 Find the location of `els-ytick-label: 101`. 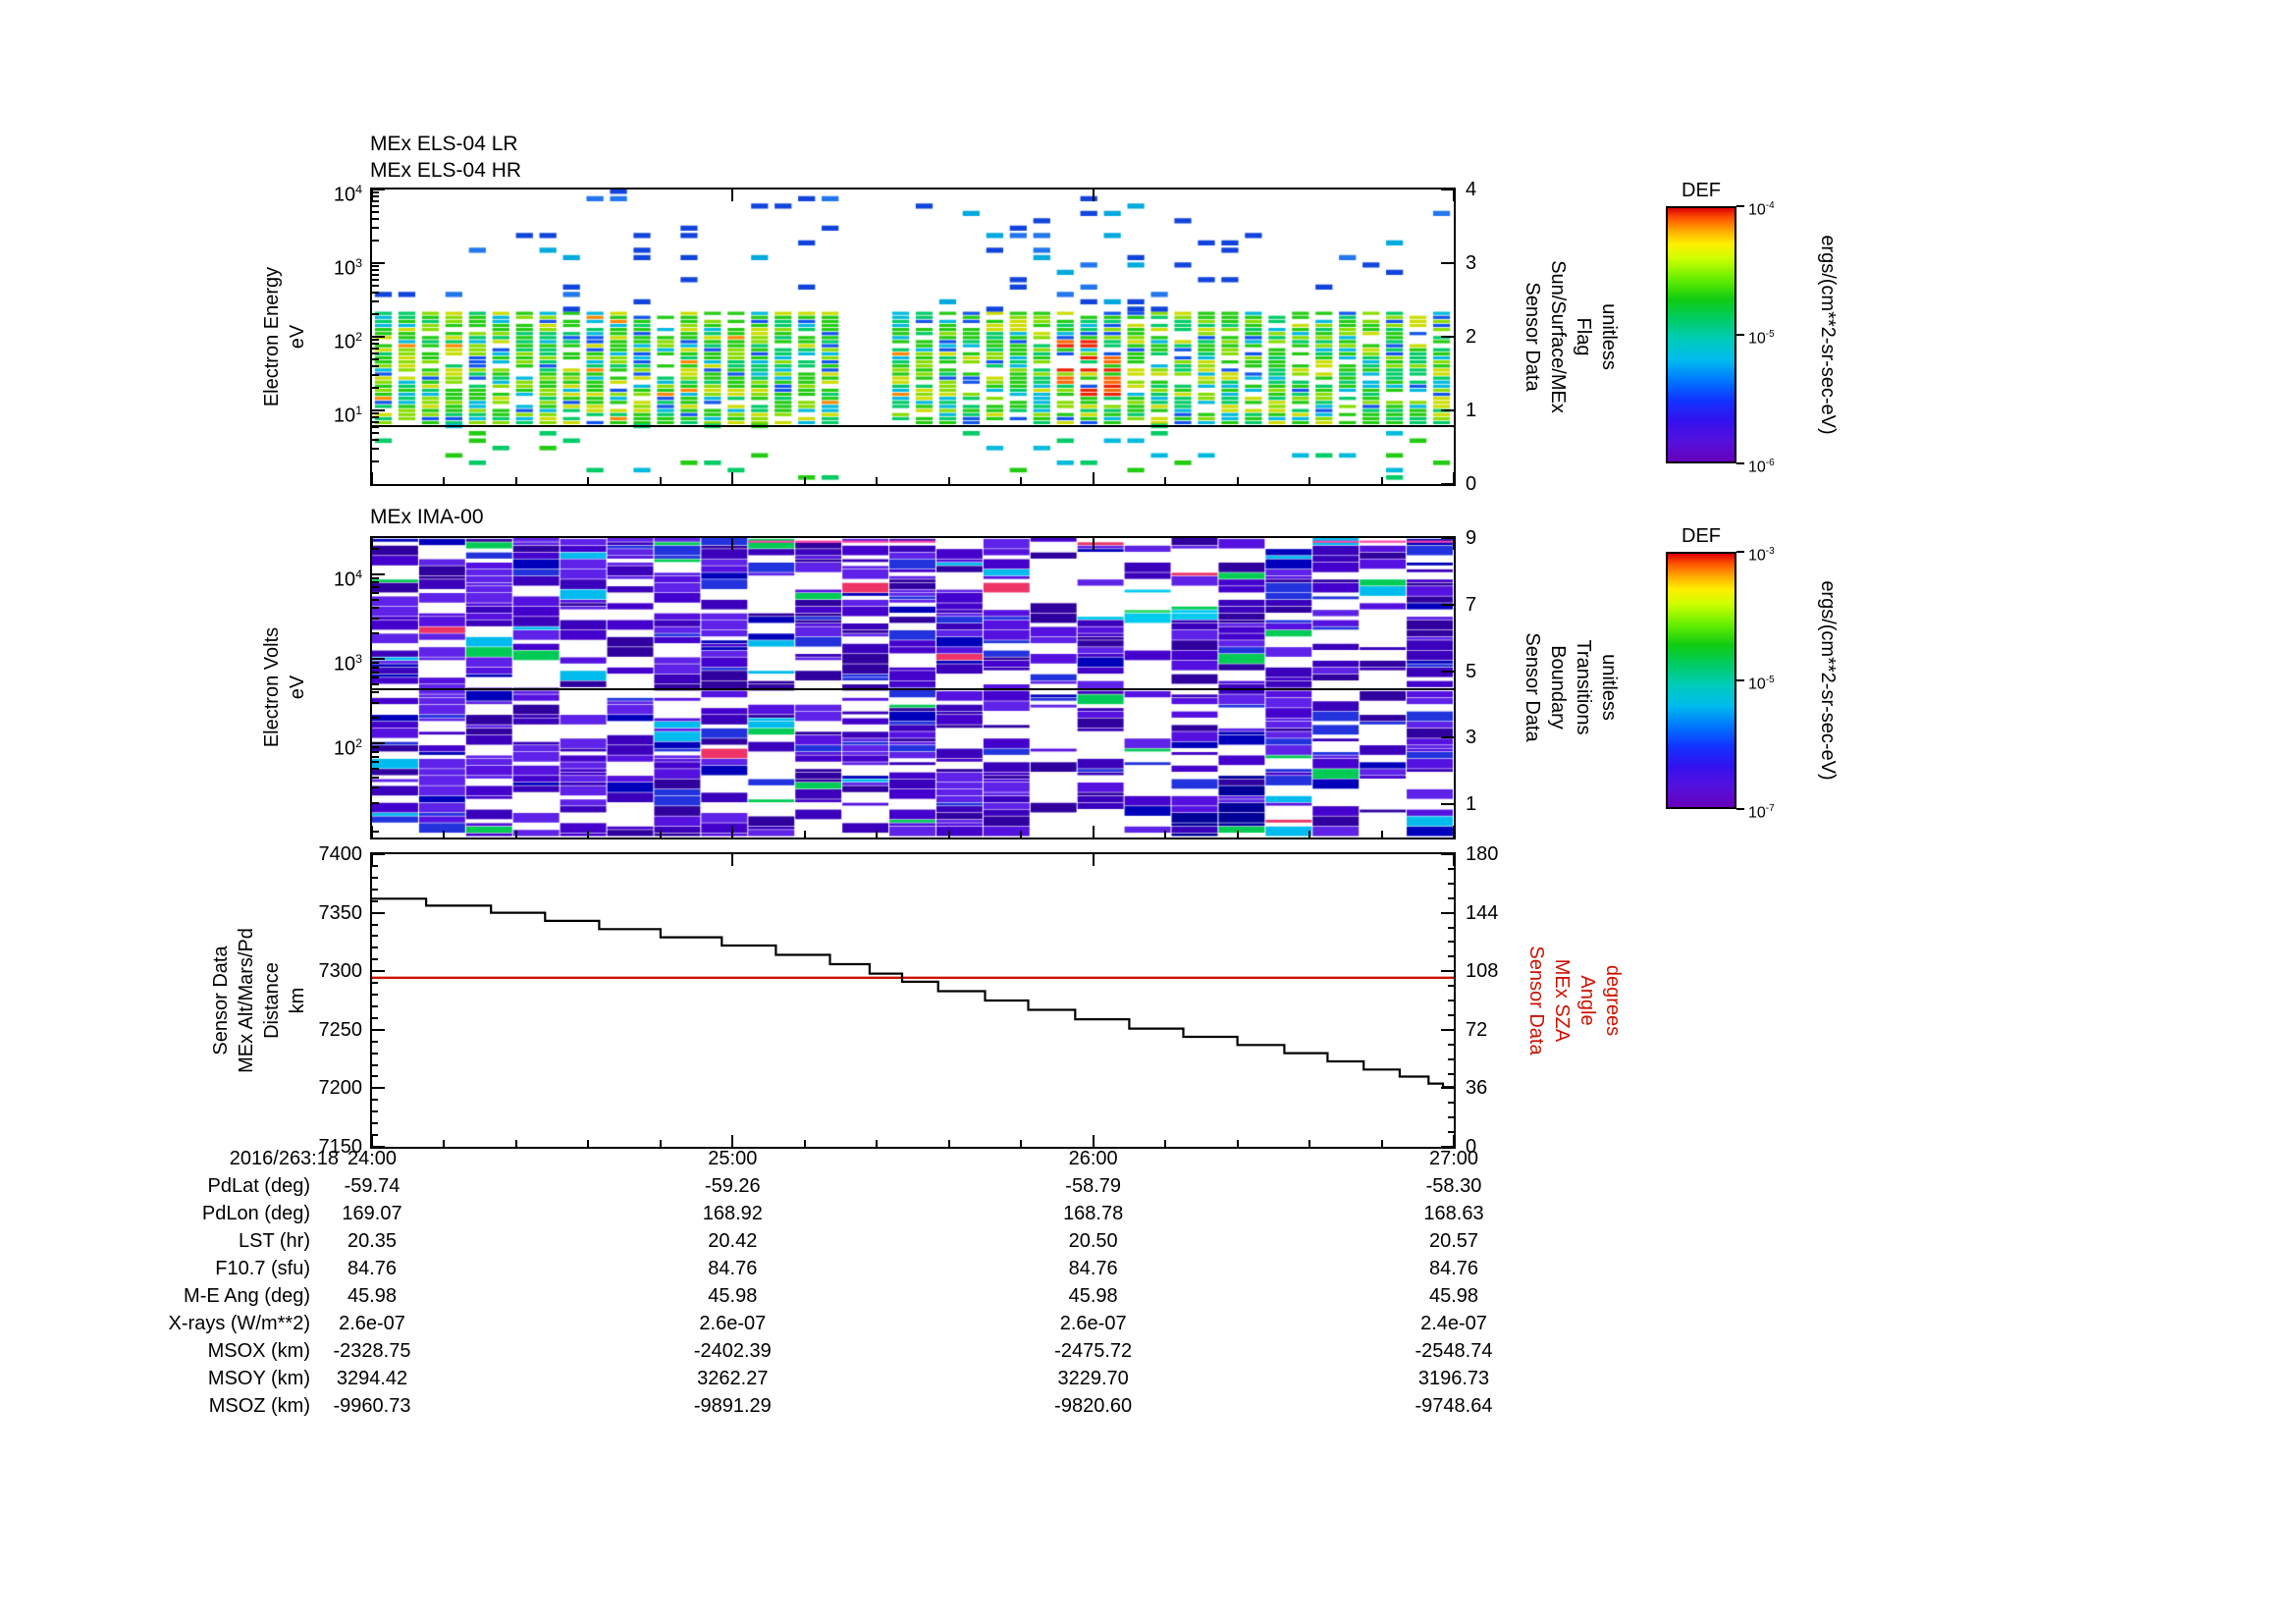

els-ytick-label: 101 is located at coordinates (347, 416).